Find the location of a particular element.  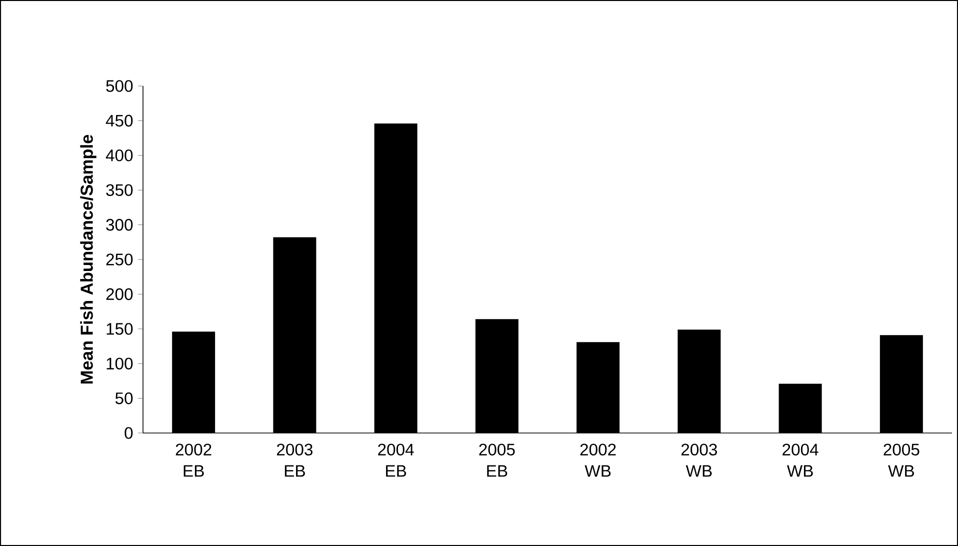

y-tick-label: 50 is located at coordinates (124, 398).